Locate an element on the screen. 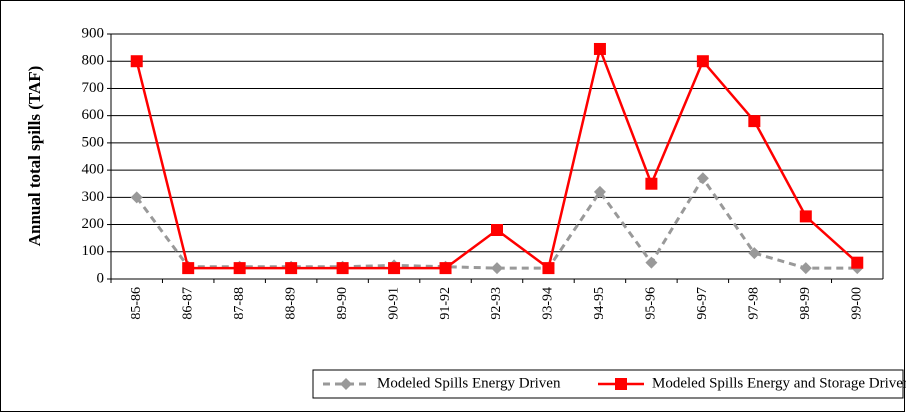 The height and width of the screenshot is (413, 906). x-tick-label: 85-86 is located at coordinates (136, 303).